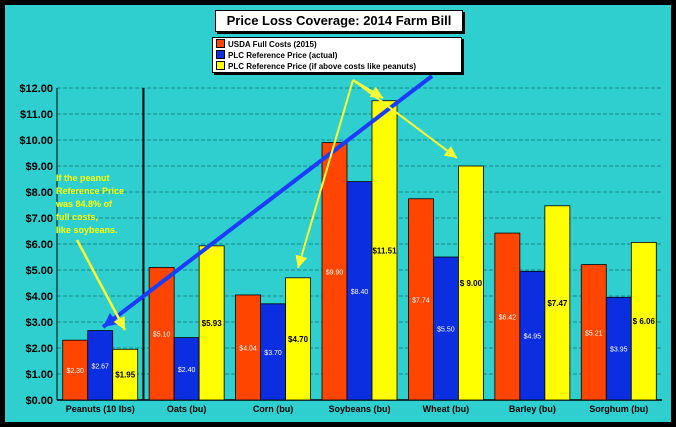 The width and height of the screenshot is (676, 427). What do you see at coordinates (359, 409) in the screenshot?
I see `x-tick-label: Soybeans (bu)` at bounding box center [359, 409].